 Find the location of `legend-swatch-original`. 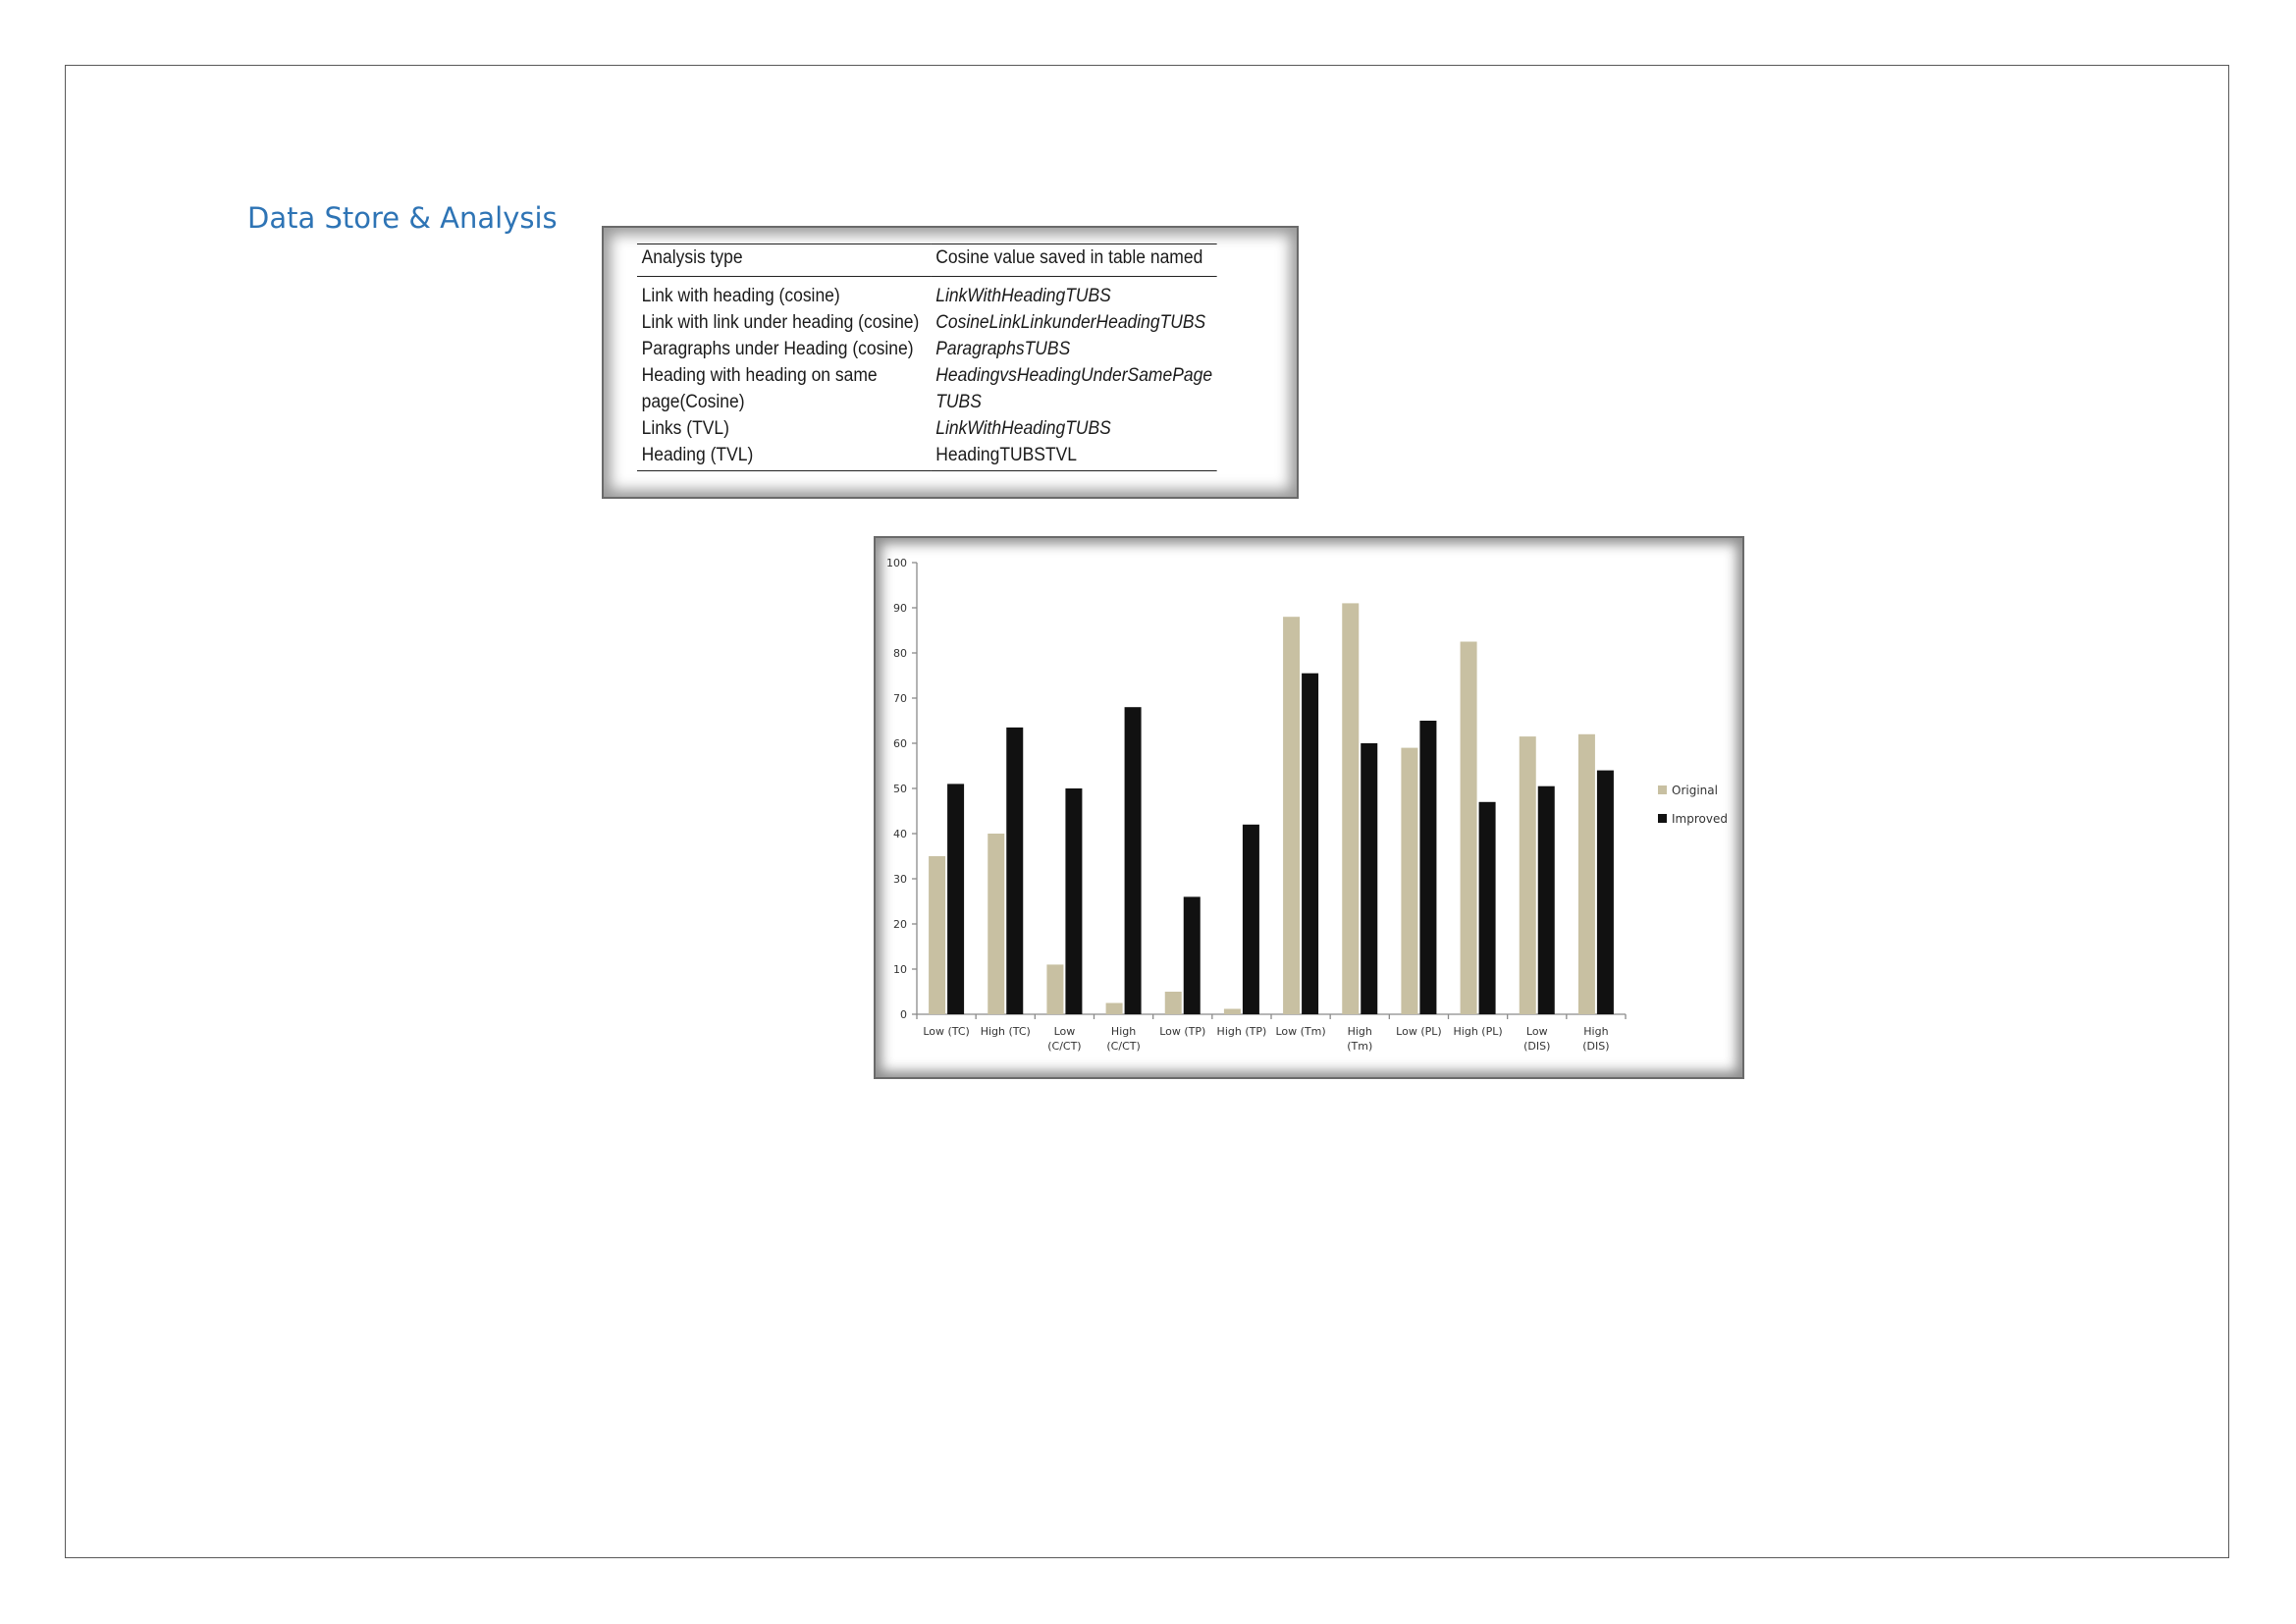

legend-swatch-original is located at coordinates (1662, 789).